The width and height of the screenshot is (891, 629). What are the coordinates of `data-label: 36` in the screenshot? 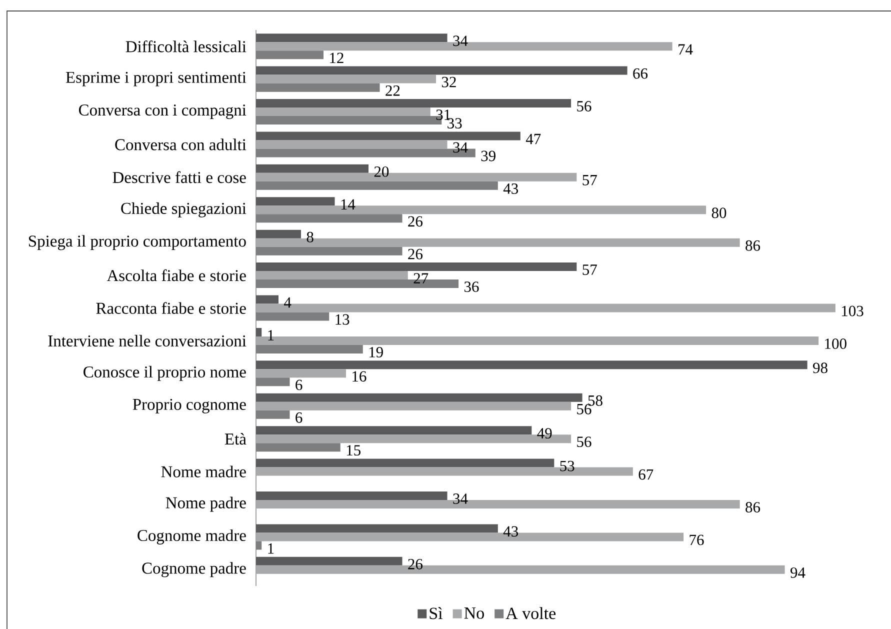 It's located at (471, 287).